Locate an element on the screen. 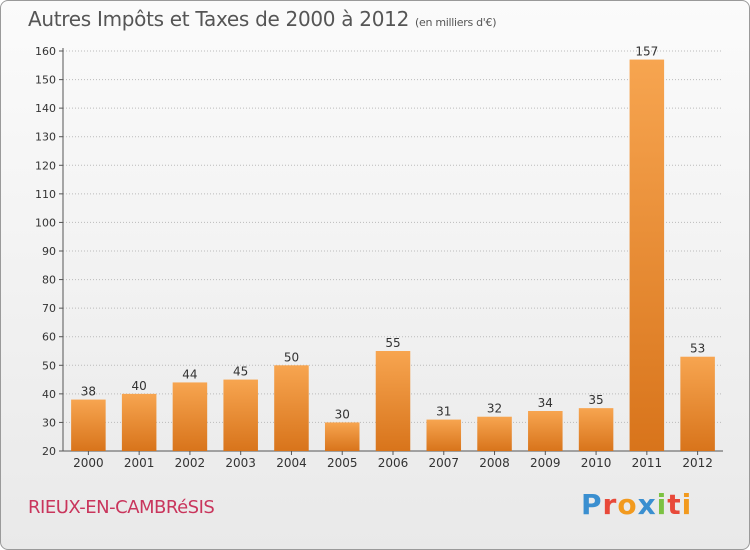 The width and height of the screenshot is (750, 550). value-label-2004: 50 is located at coordinates (291, 357).